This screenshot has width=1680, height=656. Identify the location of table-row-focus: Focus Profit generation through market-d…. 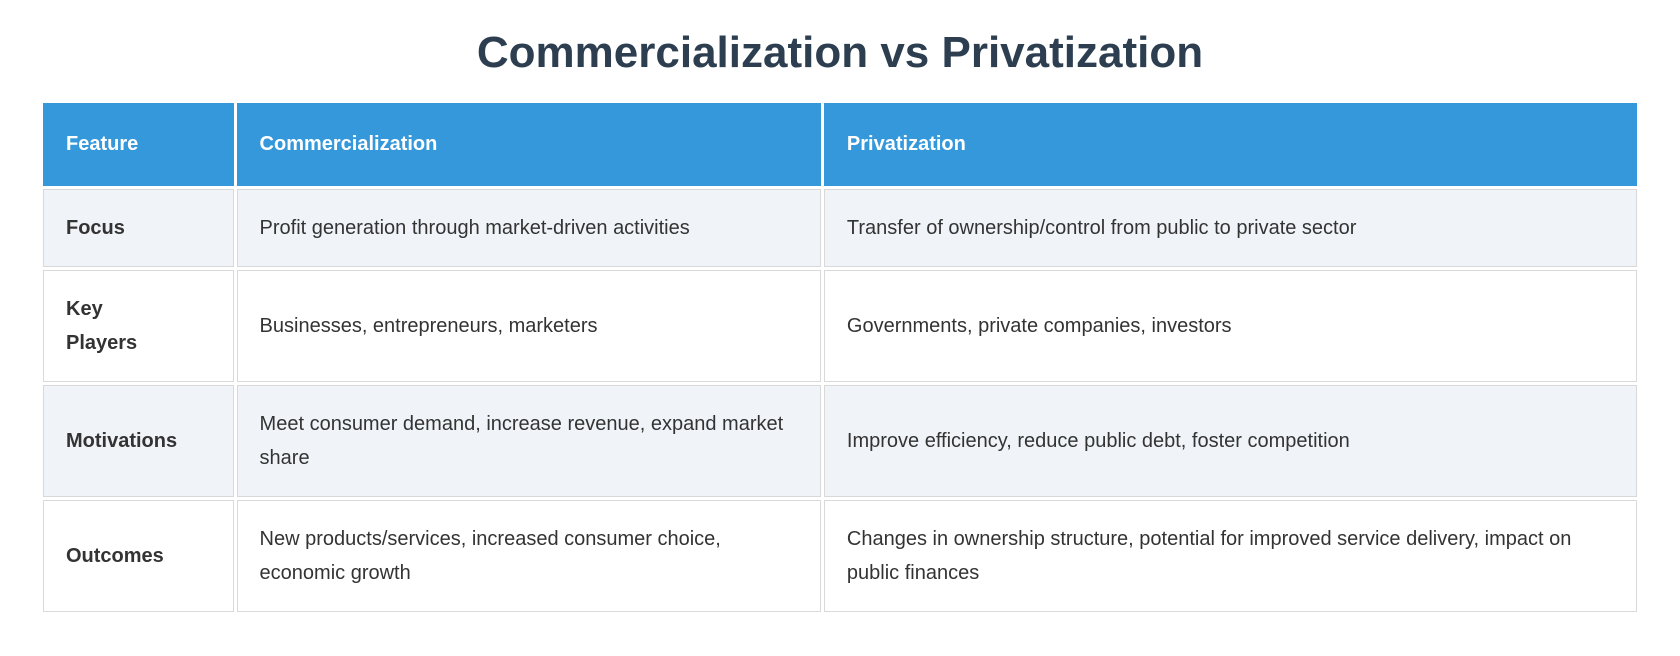
(840, 228).